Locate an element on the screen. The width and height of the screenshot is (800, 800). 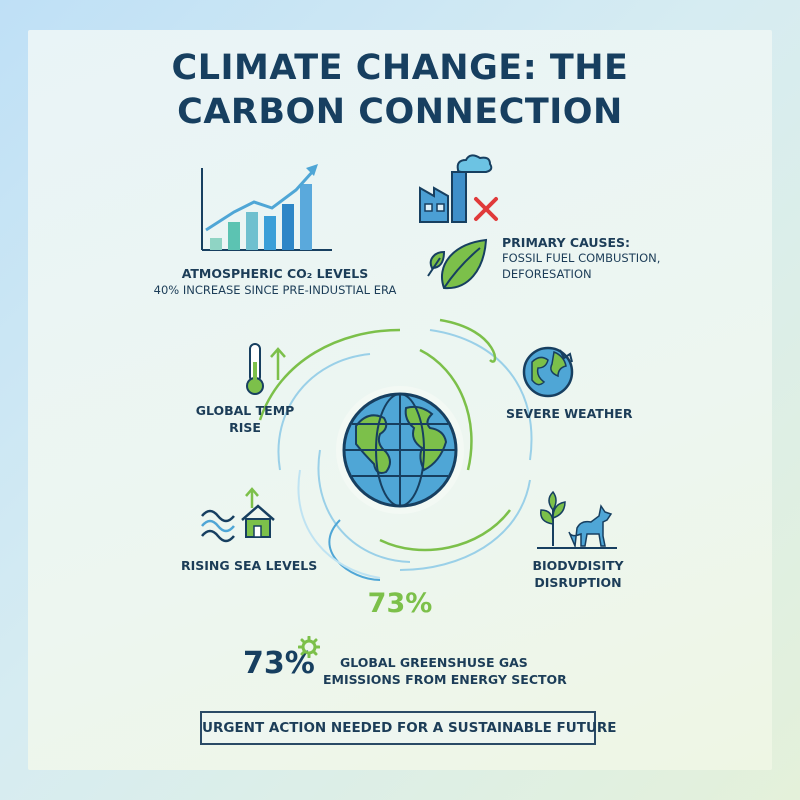
causes-line-3: DEFORESATION is located at coordinates (547, 274).